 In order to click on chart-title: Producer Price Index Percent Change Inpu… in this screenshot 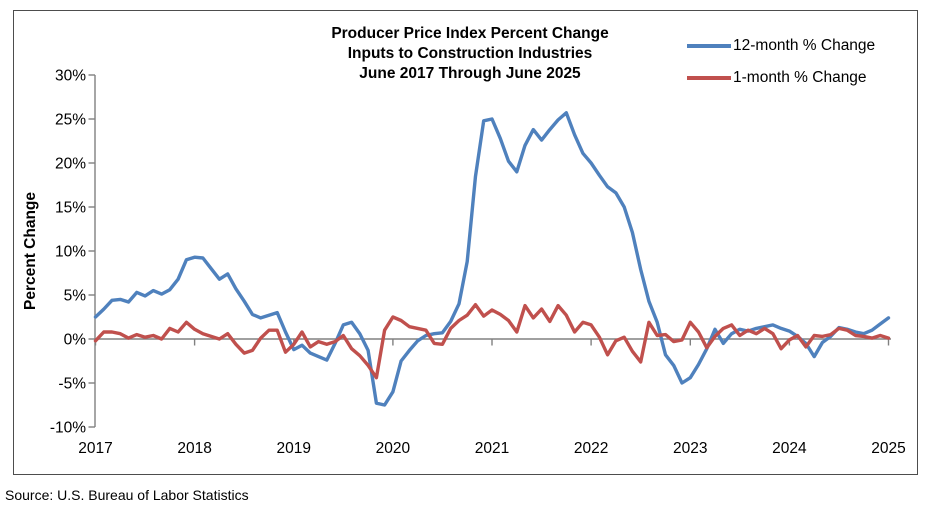, I will do `click(470, 54)`.